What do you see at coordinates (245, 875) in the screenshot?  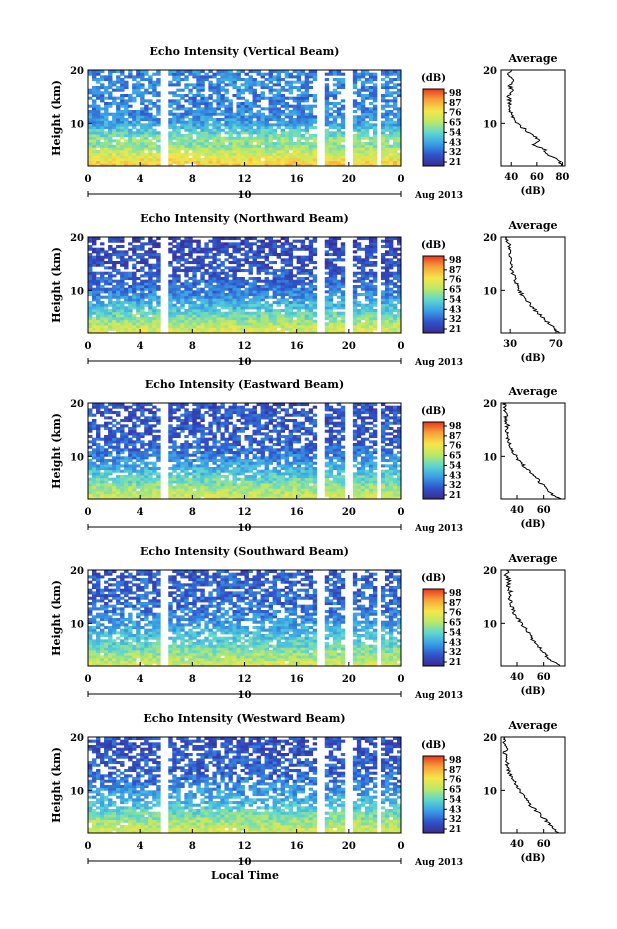 I see `x-axis-label: Local Time` at bounding box center [245, 875].